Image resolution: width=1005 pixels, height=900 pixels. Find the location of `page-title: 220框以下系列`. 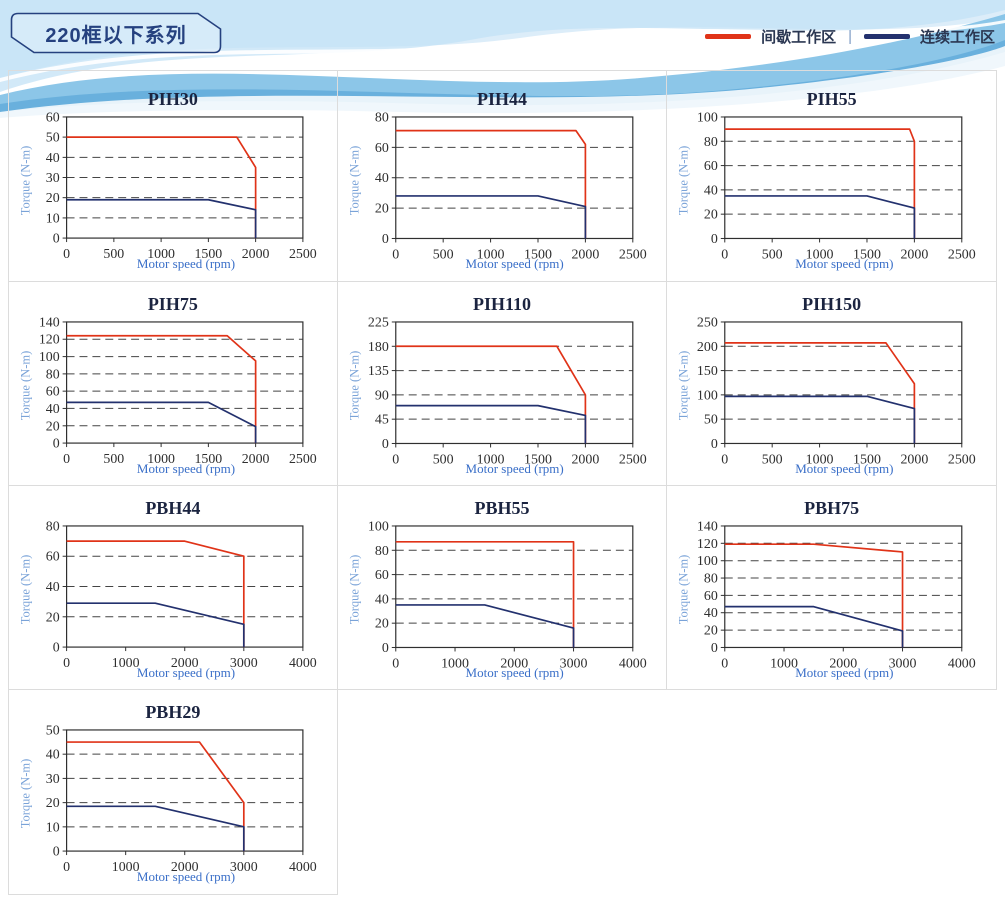

page-title: 220框以下系列 is located at coordinates (116, 35).